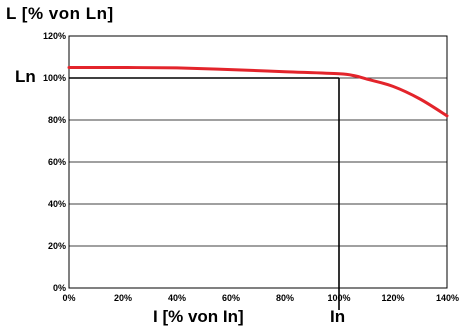 This screenshot has width=464, height=329. I want to click on y-tick-label: 120%, so click(54, 36).